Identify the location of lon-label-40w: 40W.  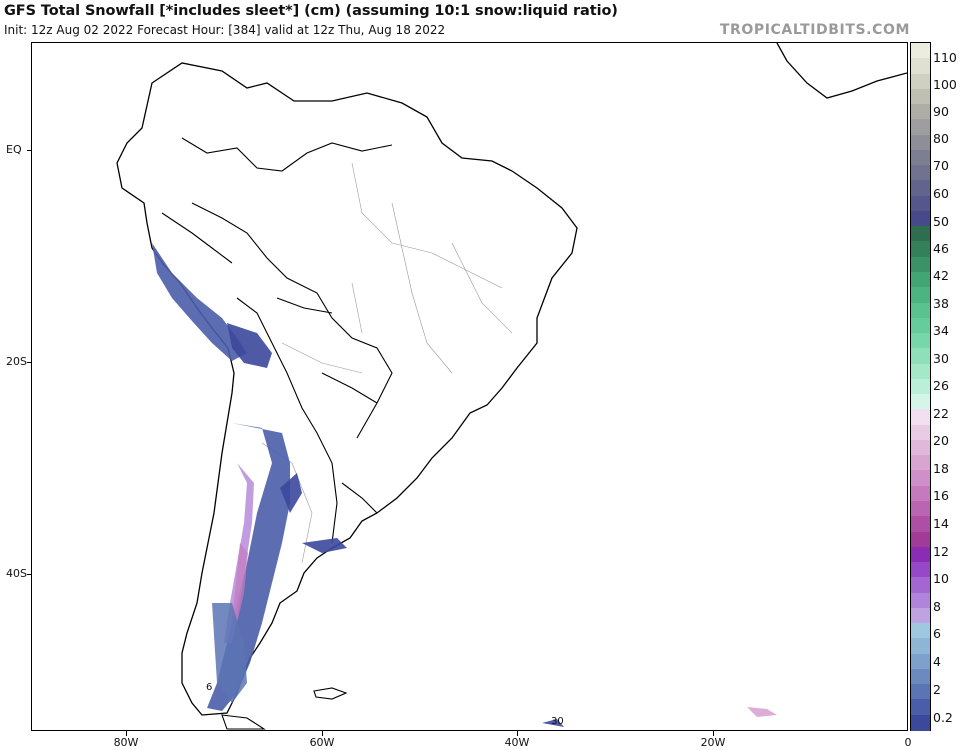
(517, 742).